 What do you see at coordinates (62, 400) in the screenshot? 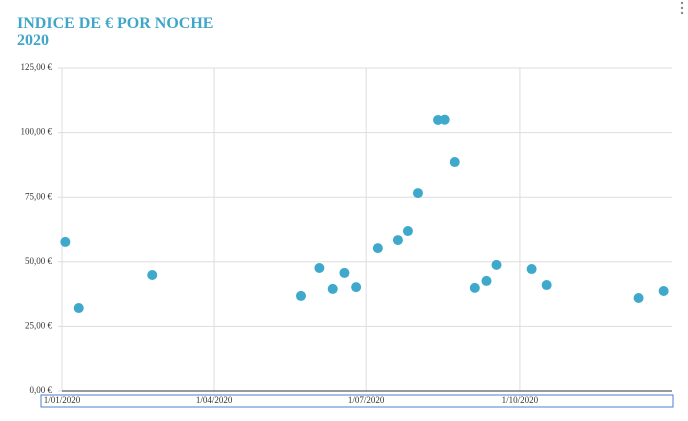
I see `x-tick-label: 1/01/2020` at bounding box center [62, 400].